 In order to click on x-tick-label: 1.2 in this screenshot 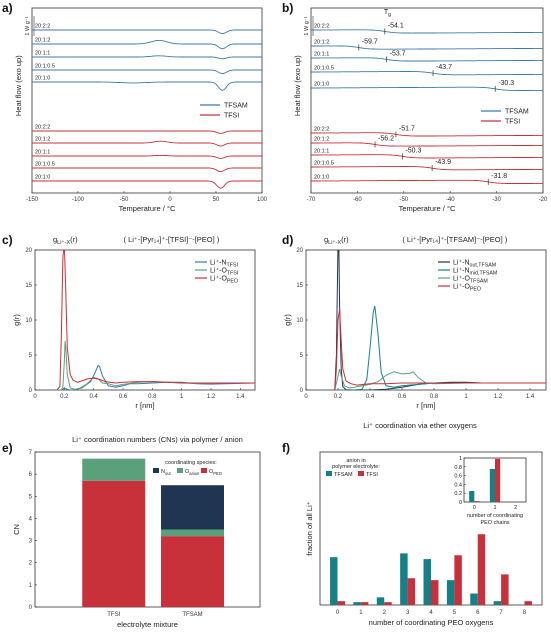, I will do `click(498, 397)`.